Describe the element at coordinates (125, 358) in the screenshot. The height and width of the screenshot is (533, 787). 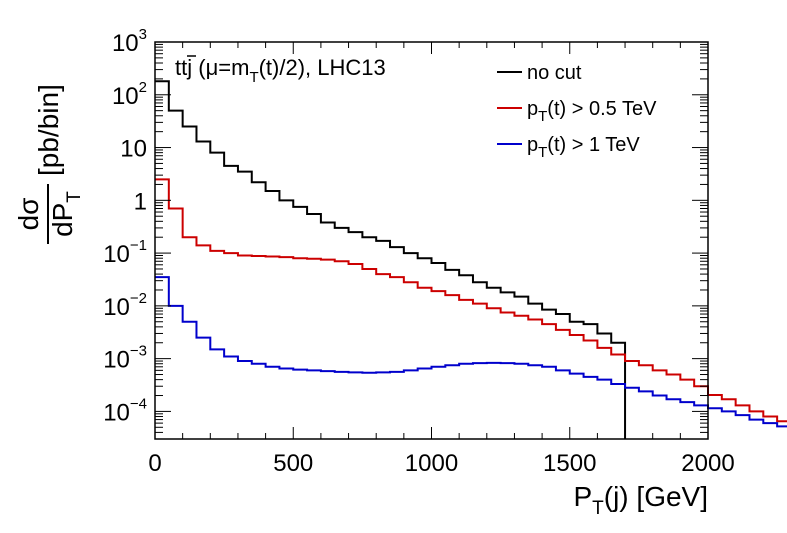
I see `y-tick-label: 10⁻³` at that location.